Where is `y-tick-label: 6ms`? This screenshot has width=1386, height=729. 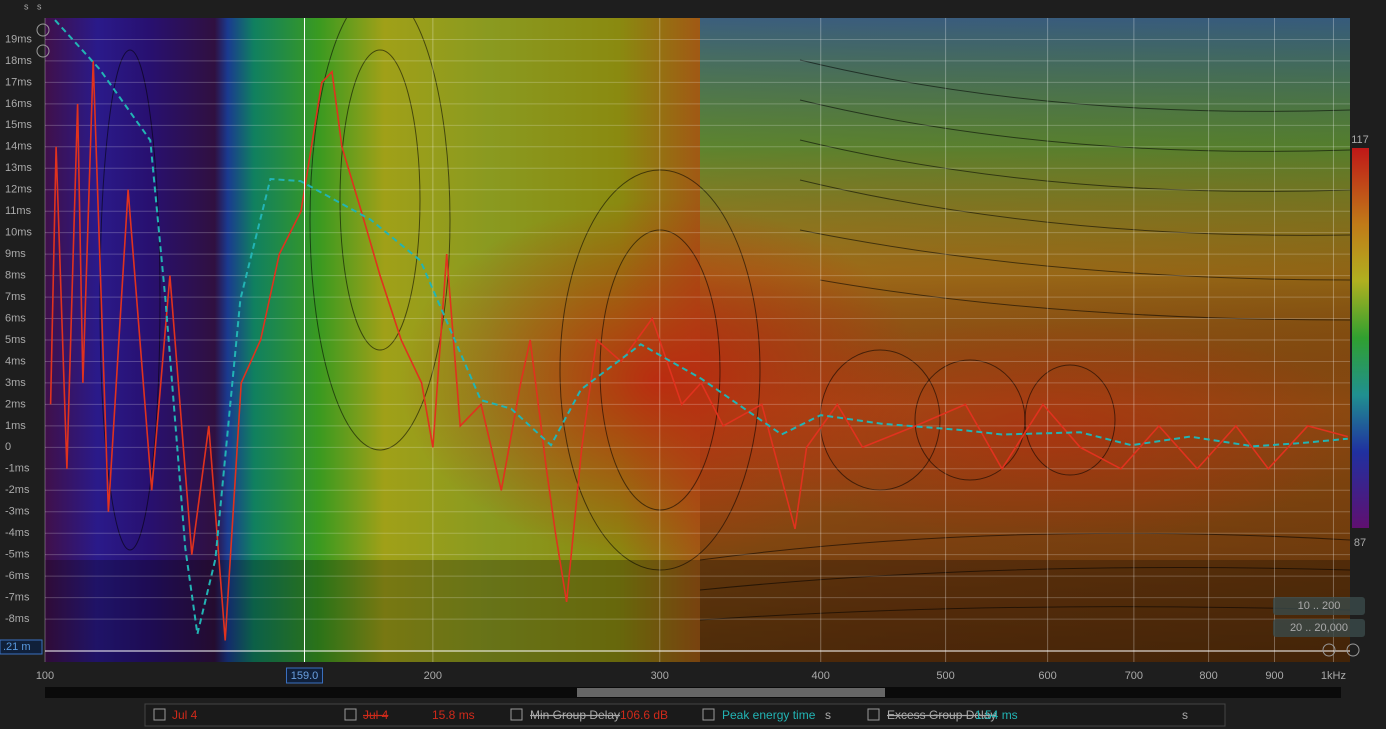 y-tick-label: 6ms is located at coordinates (15, 318).